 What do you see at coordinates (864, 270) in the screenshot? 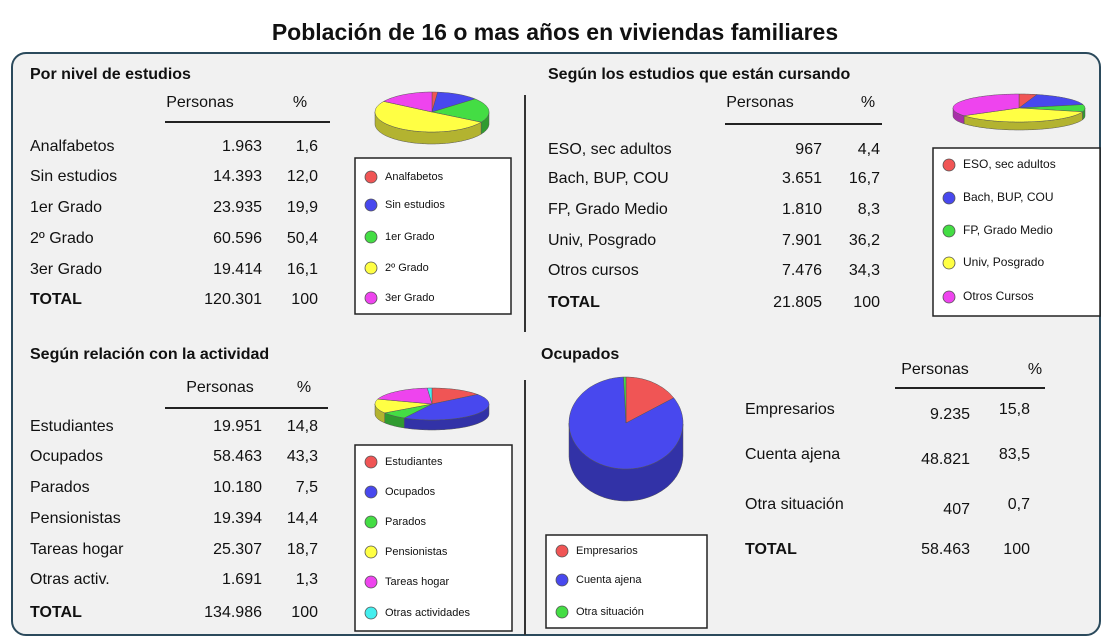
I see `percent: 34,3` at bounding box center [864, 270].